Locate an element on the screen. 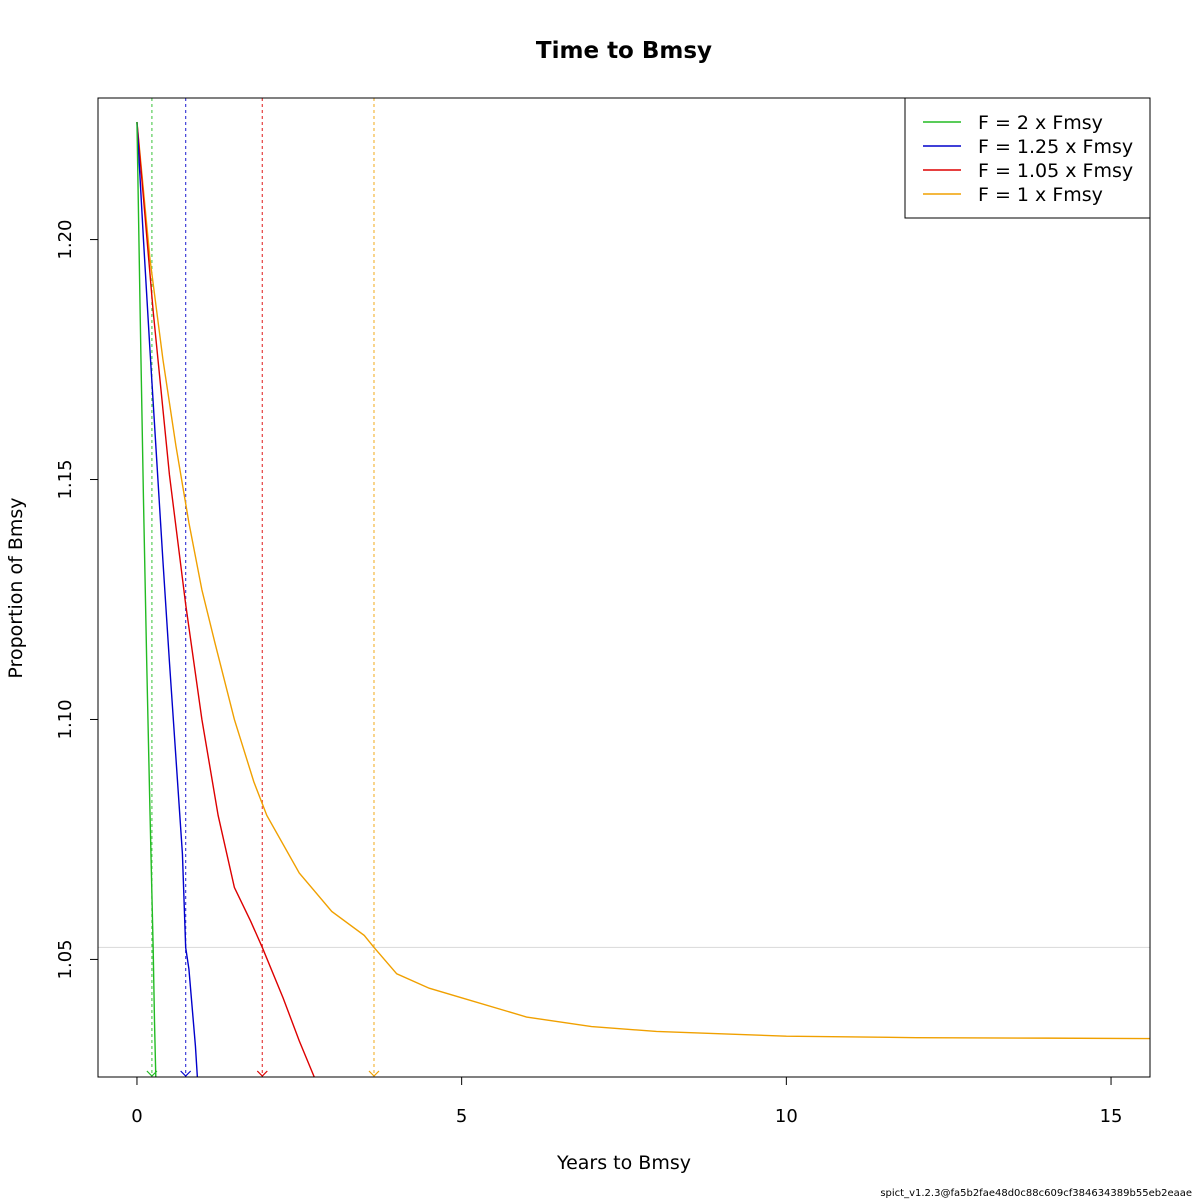 Image resolution: width=1200 pixels, height=1200 pixels. y-axis: 1.05 1.10 1.15 1.20 is located at coordinates (77, 599).